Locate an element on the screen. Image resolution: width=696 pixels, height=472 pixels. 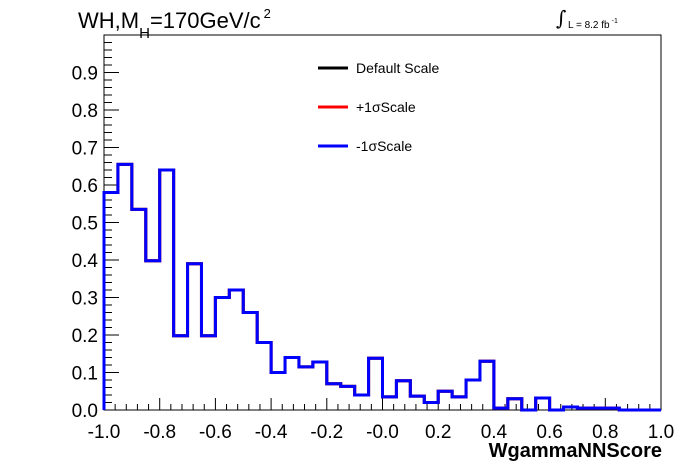
luminosity-text: L = 8.2 fb -1 is located at coordinates (593, 24).